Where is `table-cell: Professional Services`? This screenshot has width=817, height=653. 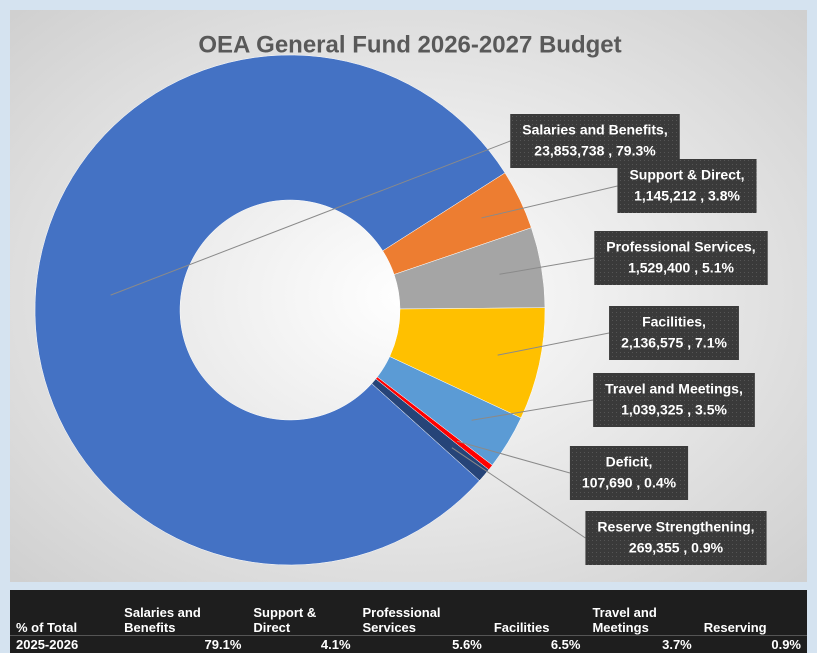 table-cell: Professional Services is located at coordinates (422, 613).